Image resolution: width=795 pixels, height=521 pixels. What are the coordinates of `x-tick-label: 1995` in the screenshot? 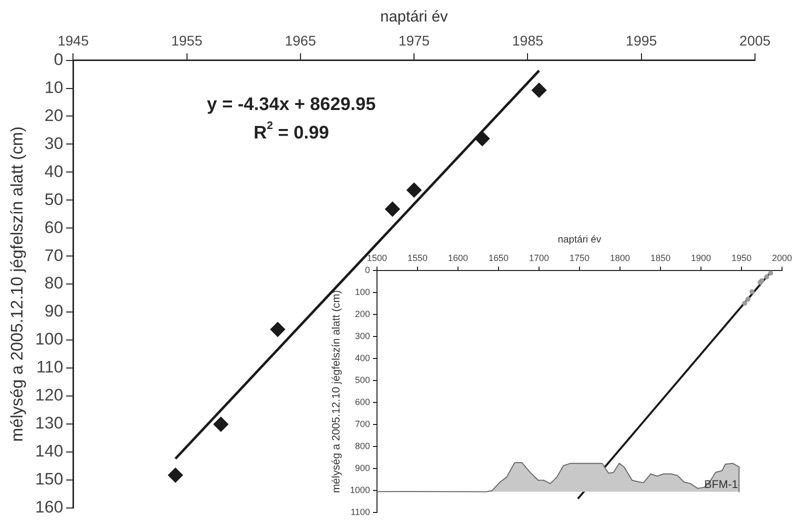 It's located at (642, 40).